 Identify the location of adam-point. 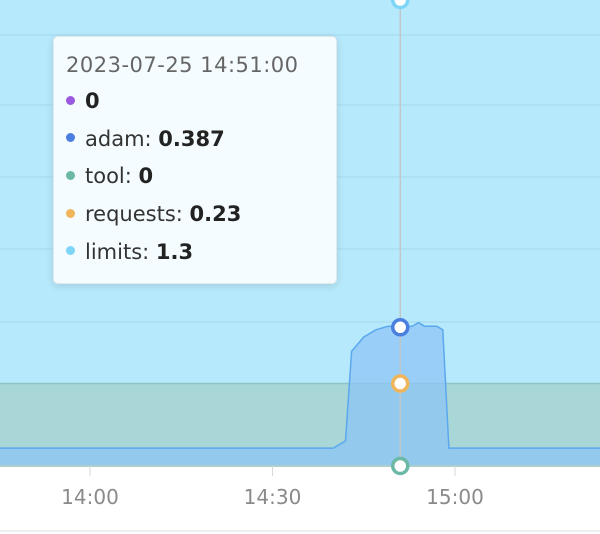
(400, 327).